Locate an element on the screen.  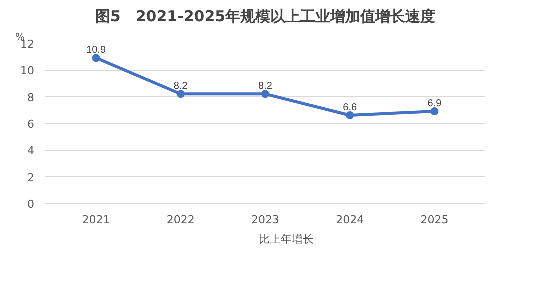
x-tick-label: 2021 is located at coordinates (96, 220).